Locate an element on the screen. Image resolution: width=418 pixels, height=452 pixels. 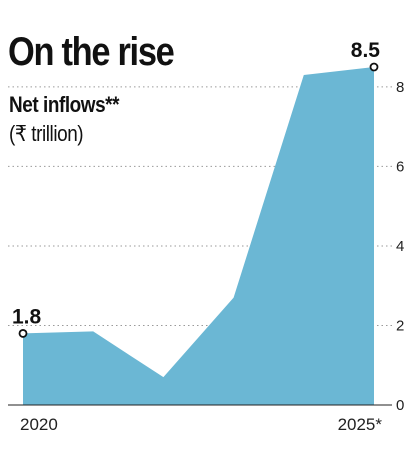
chart-subtitle: Net inflows** is located at coordinates (64, 104).